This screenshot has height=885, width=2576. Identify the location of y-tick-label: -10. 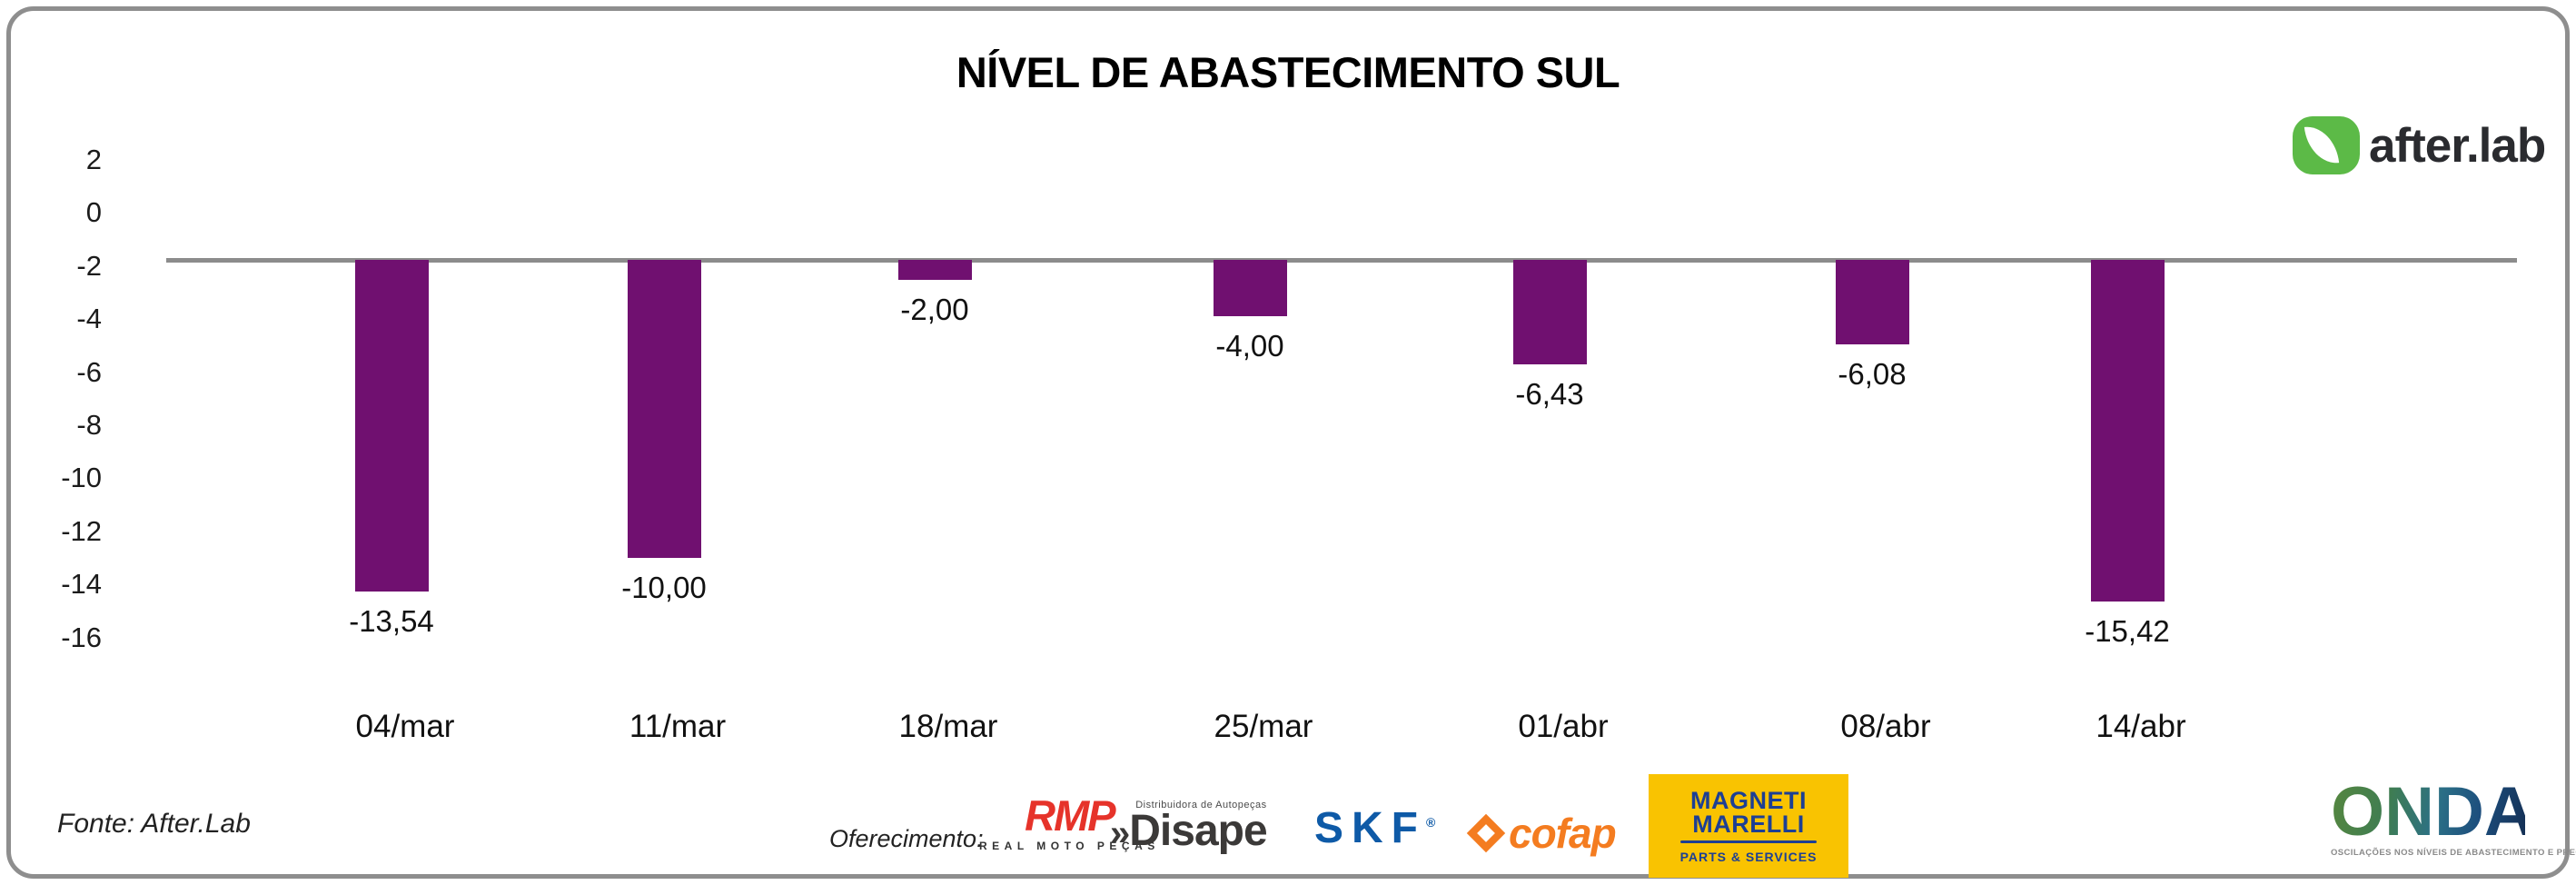
(81, 478).